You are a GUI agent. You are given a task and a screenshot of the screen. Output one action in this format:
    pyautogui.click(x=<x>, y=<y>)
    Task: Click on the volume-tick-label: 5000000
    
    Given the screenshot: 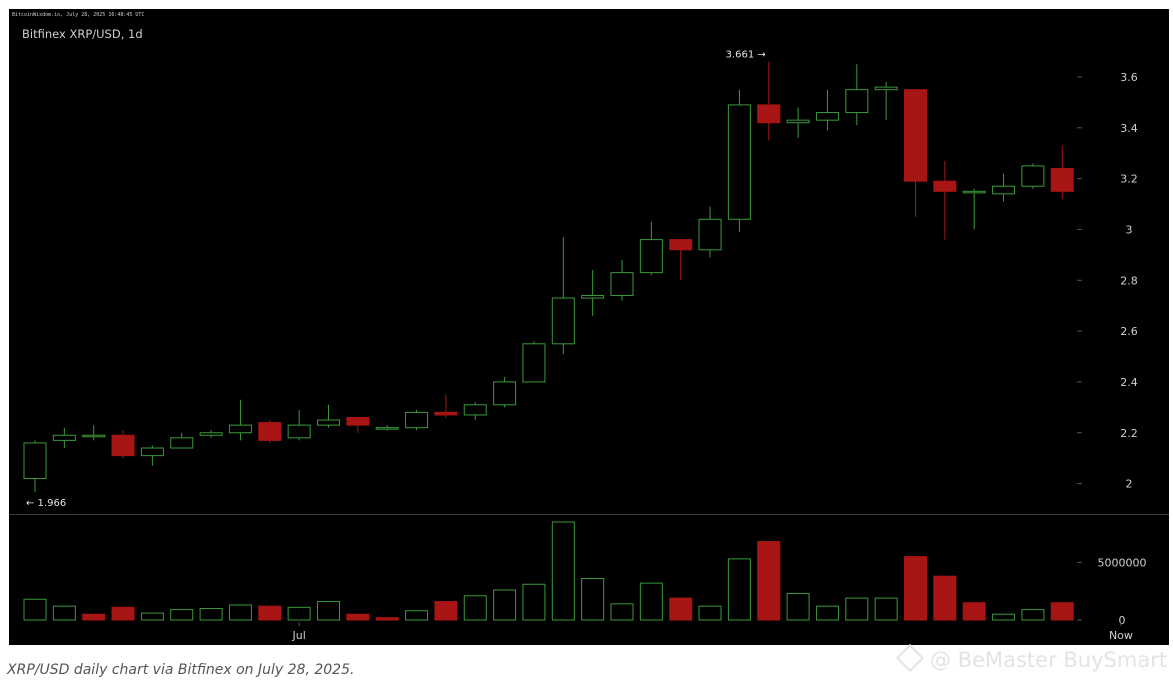 What is the action you would take?
    pyautogui.click(x=1122, y=562)
    